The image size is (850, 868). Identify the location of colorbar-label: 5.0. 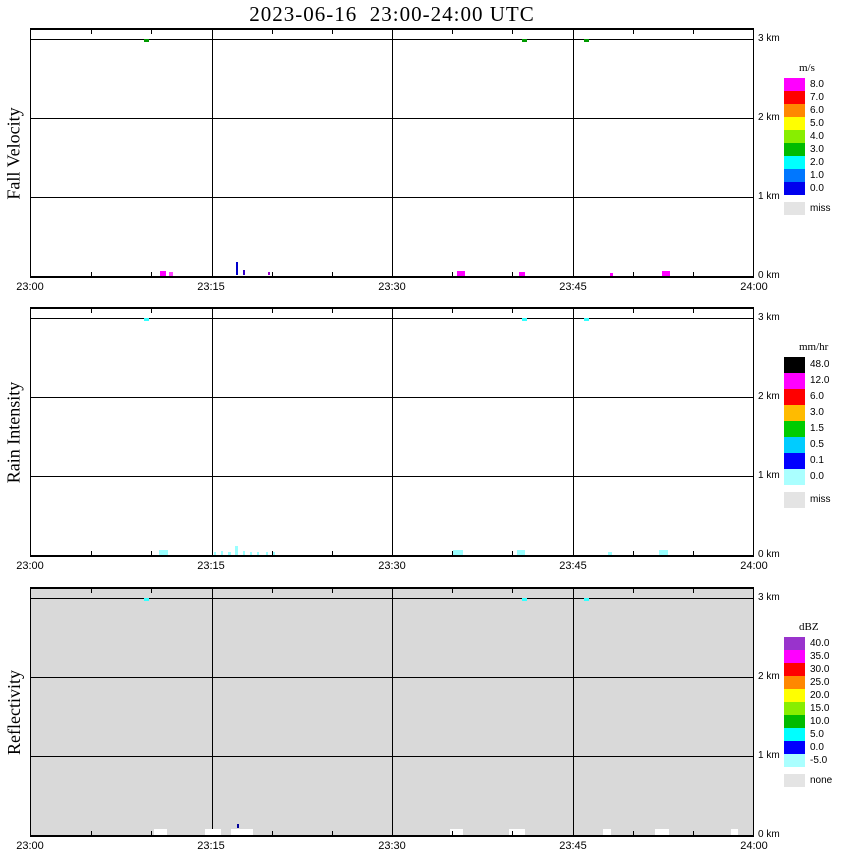
(817, 734).